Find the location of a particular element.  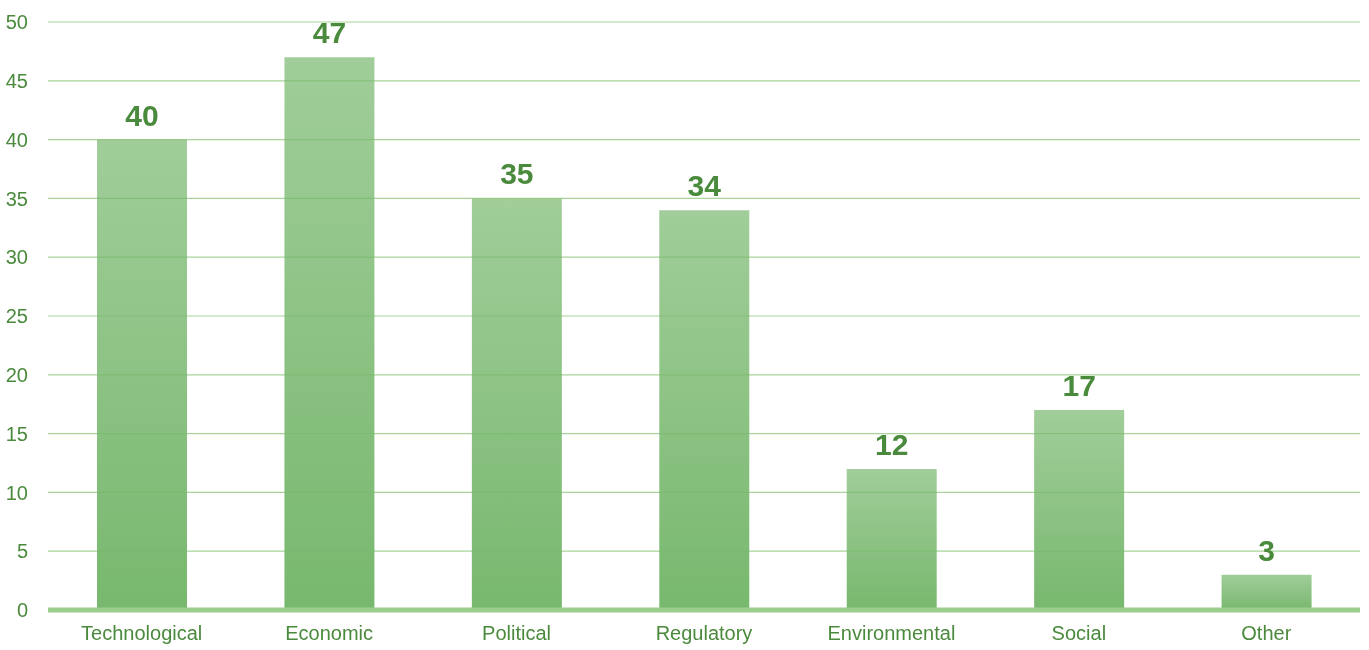

x-tick-label: Environmental is located at coordinates (891, 633).